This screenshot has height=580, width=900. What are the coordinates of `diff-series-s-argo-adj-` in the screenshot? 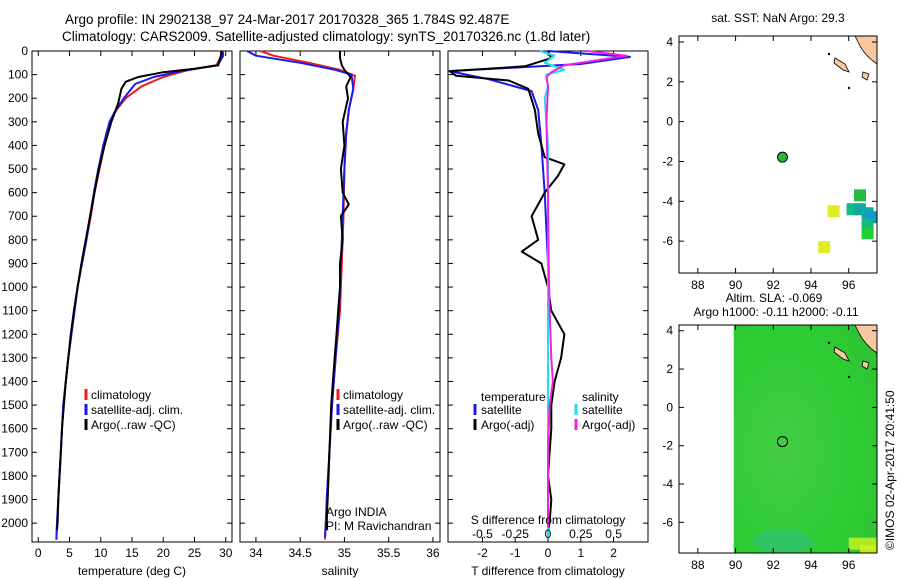 It's located at (586, 289).